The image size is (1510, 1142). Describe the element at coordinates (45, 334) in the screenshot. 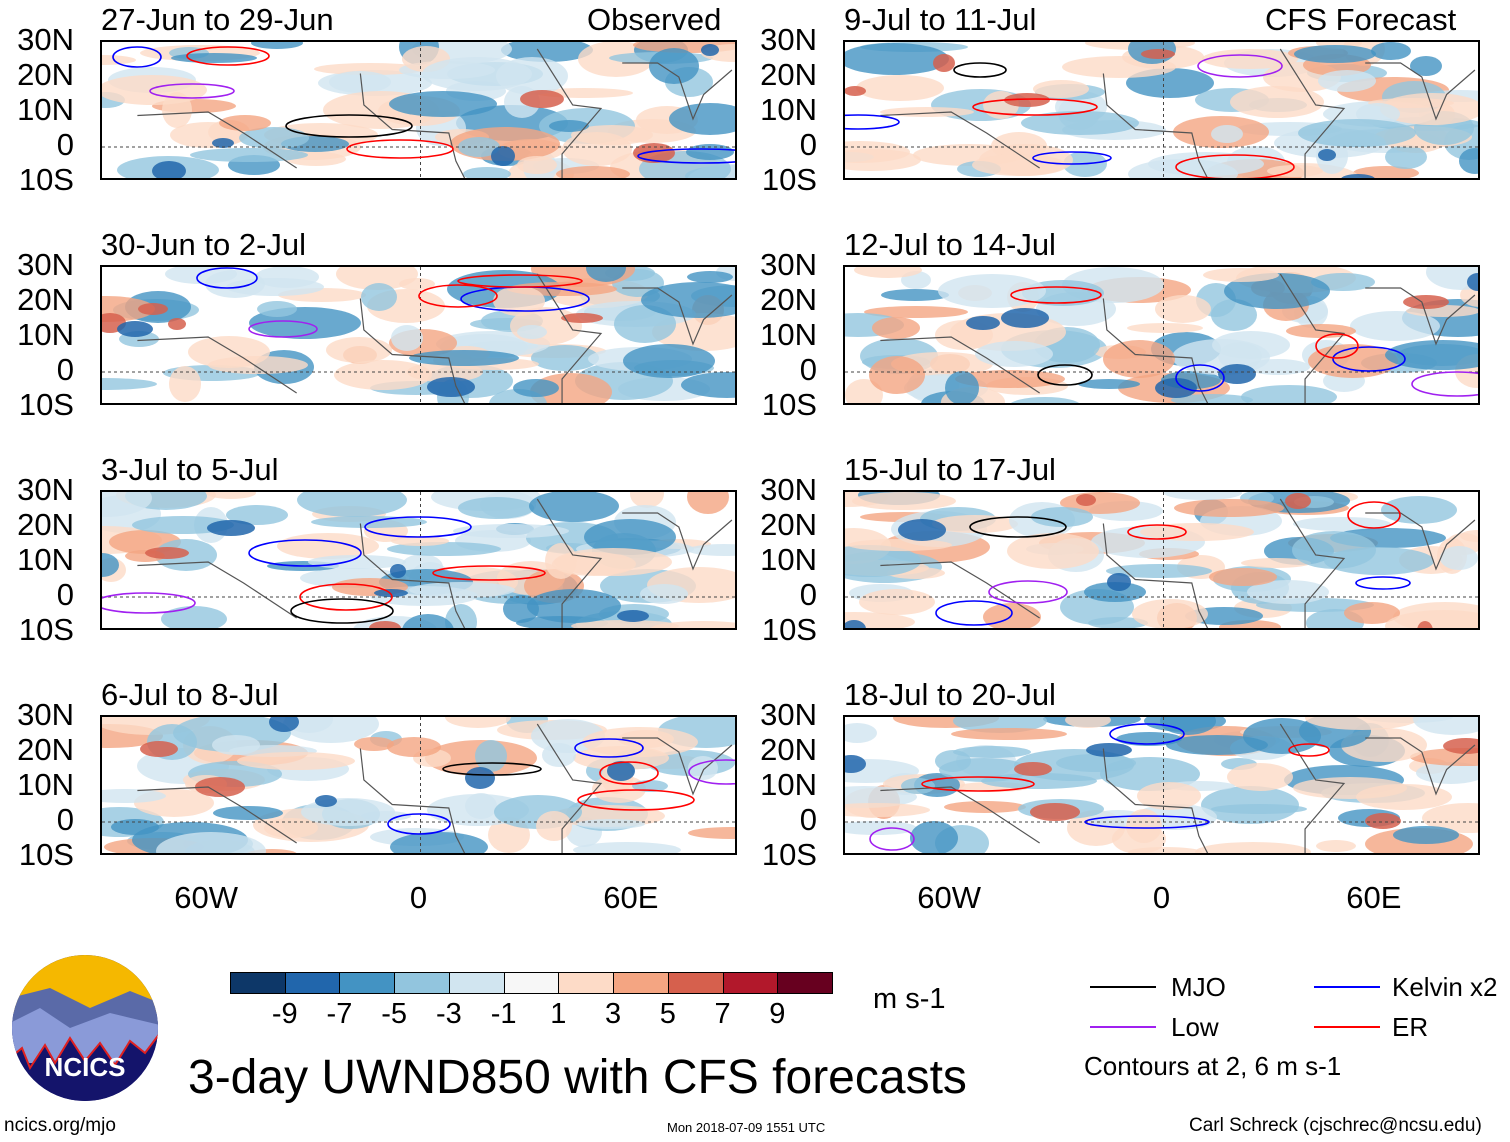

I see `lat-label: 10N` at that location.